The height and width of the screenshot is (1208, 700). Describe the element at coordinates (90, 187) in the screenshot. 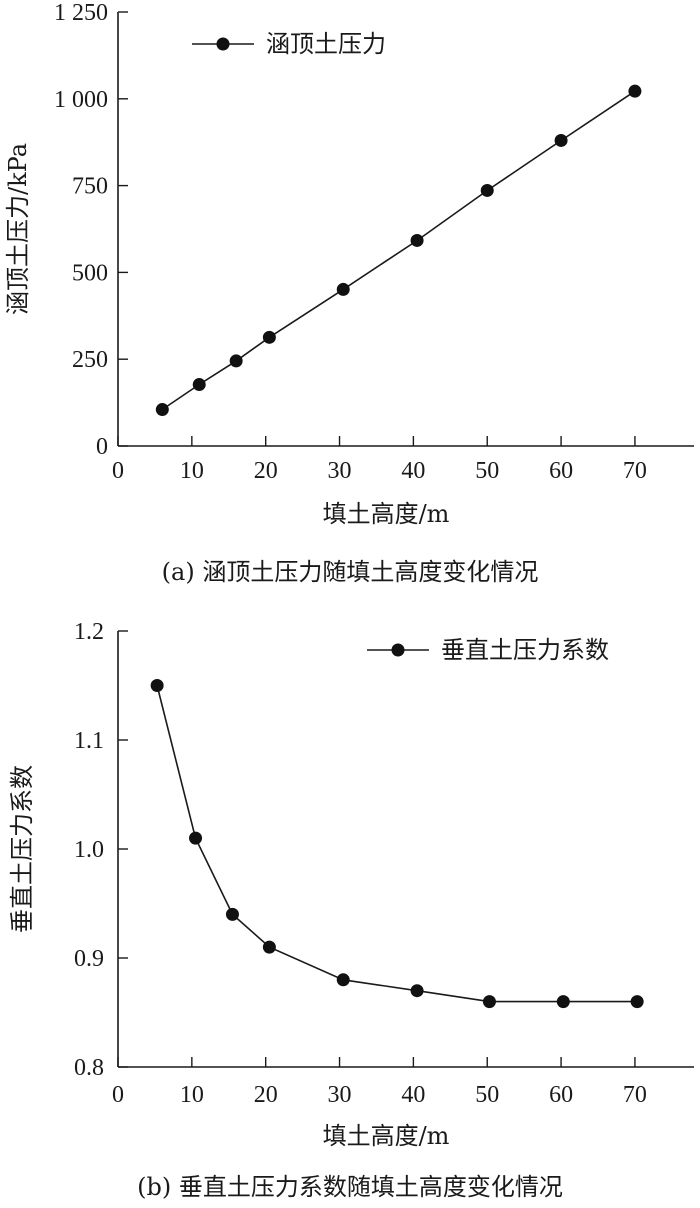

I see `chart-a-y-tick-label: 750` at that location.